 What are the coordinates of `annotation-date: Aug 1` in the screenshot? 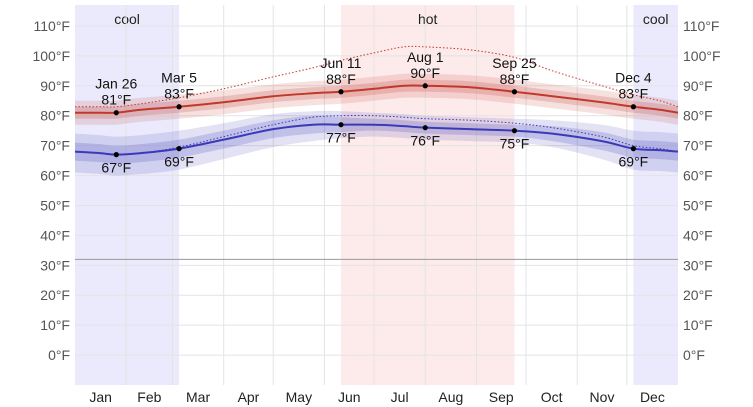 It's located at (425, 57).